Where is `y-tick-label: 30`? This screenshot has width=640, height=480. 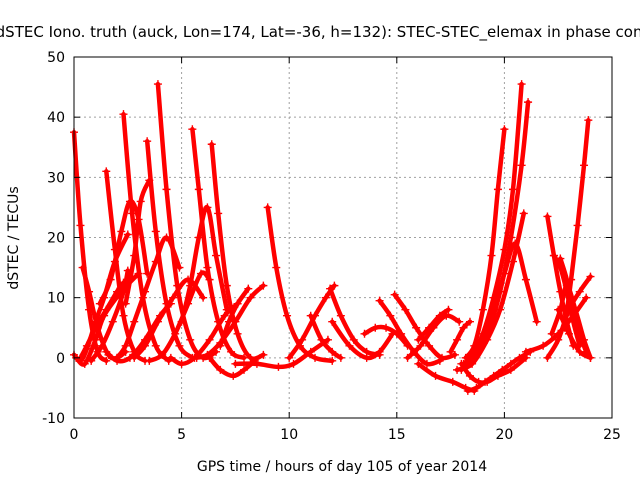 y-tick-label: 30 is located at coordinates (56, 178).